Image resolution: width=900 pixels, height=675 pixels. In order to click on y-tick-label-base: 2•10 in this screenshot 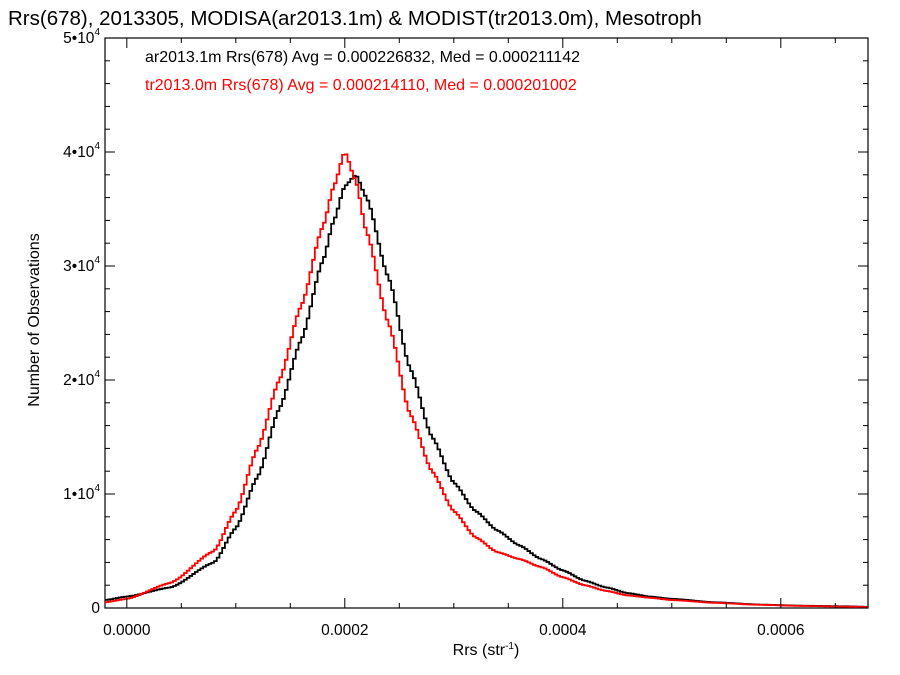, I will do `click(79, 380)`.